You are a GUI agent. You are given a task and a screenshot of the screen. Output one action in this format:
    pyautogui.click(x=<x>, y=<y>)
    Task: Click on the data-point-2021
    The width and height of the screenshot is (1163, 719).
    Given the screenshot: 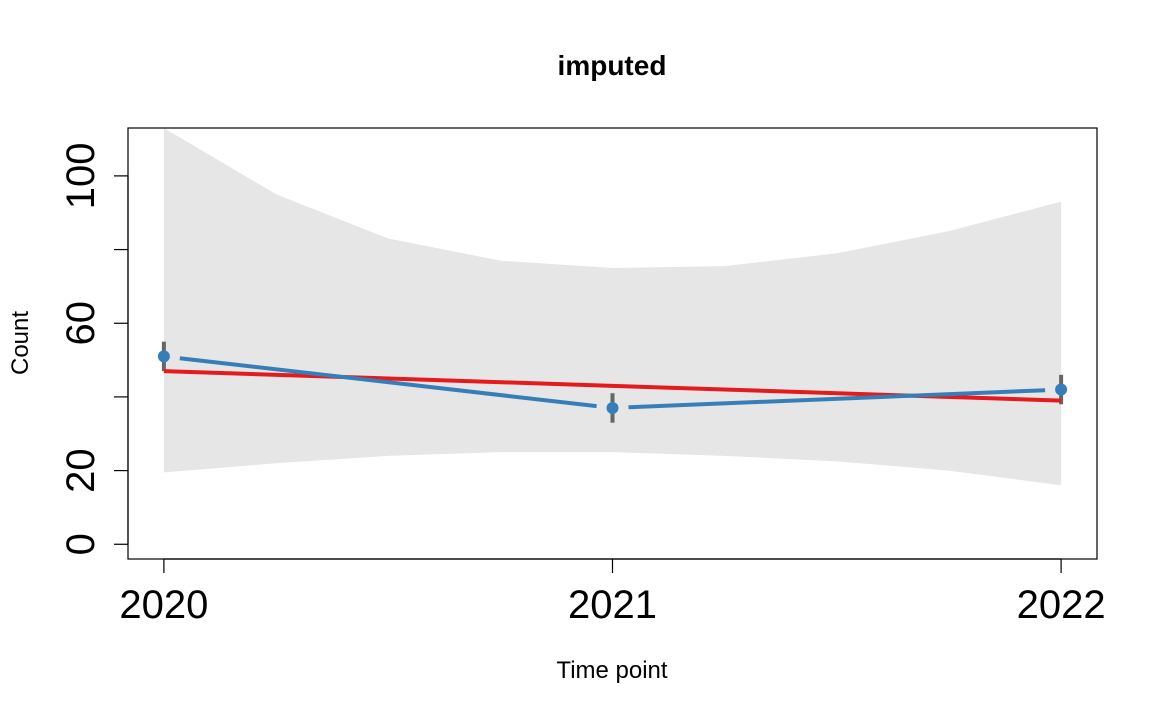 What is the action you would take?
    pyautogui.click(x=612, y=407)
    